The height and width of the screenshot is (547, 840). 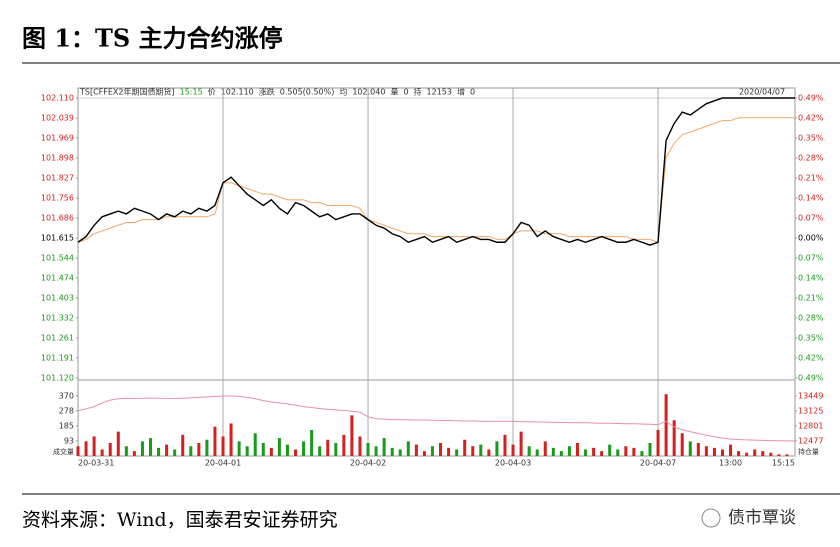 What do you see at coordinates (57, 137) in the screenshot?
I see `y-tick-label: 101.969` at bounding box center [57, 137].